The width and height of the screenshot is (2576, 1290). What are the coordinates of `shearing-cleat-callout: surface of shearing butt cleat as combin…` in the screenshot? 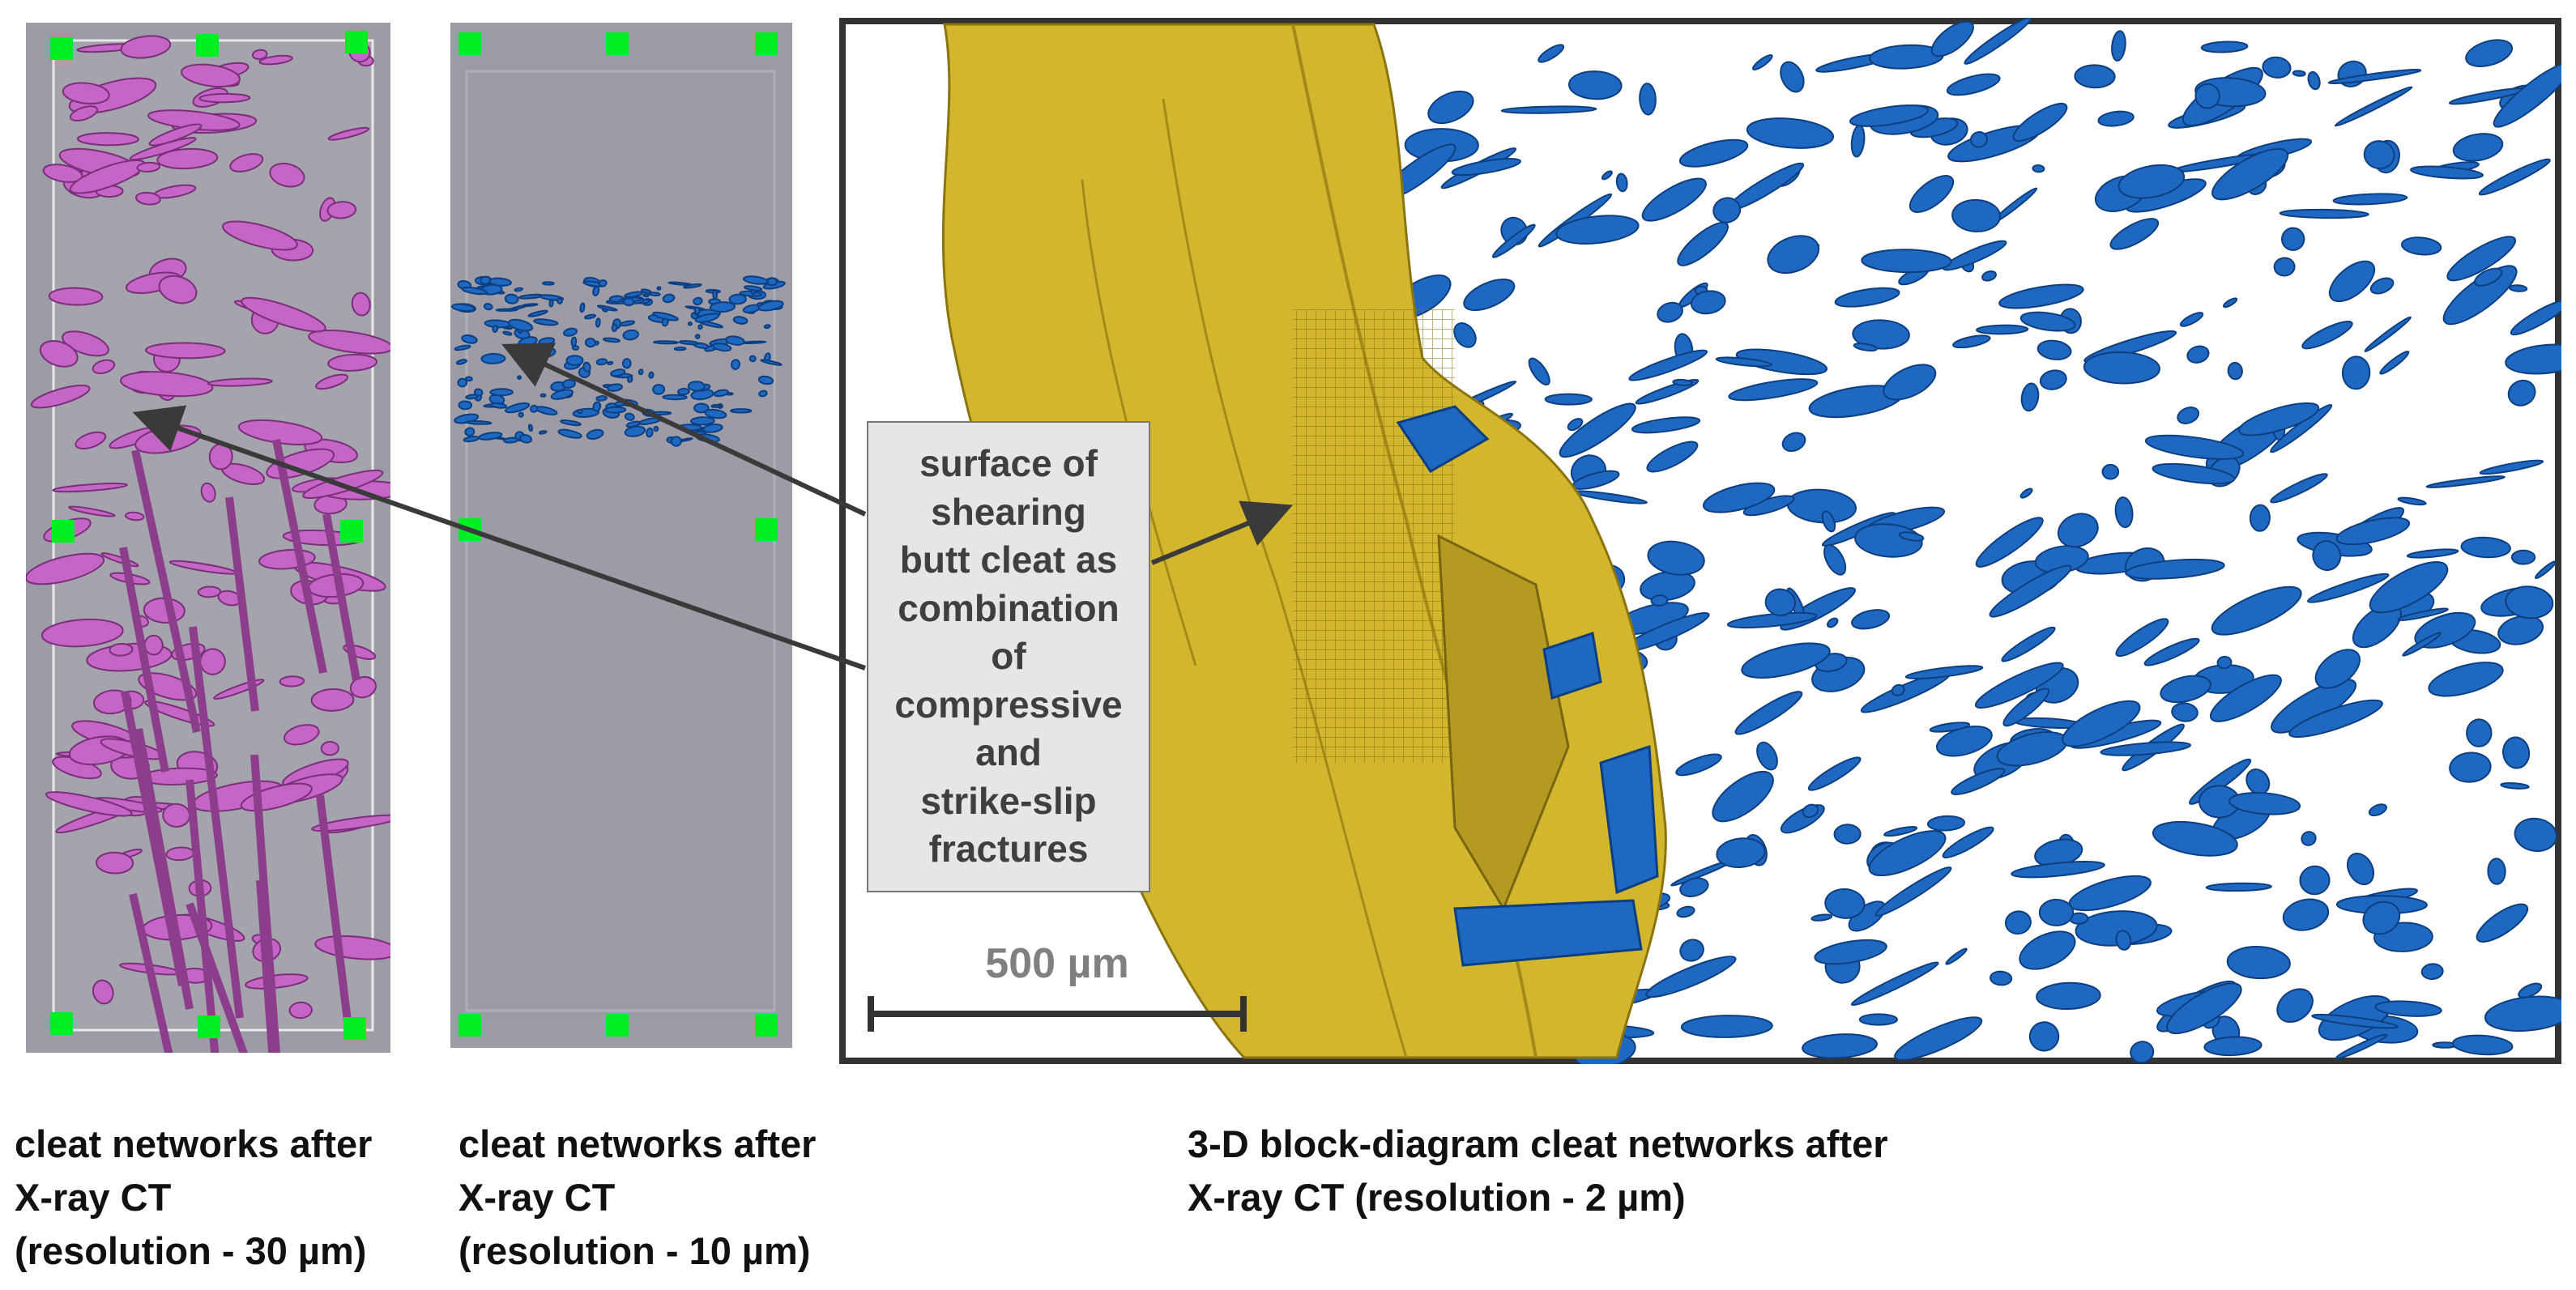 It's located at (1008, 656).